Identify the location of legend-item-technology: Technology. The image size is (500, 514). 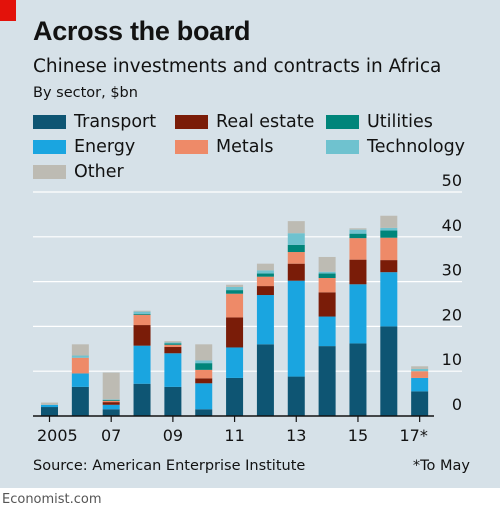
(395, 147).